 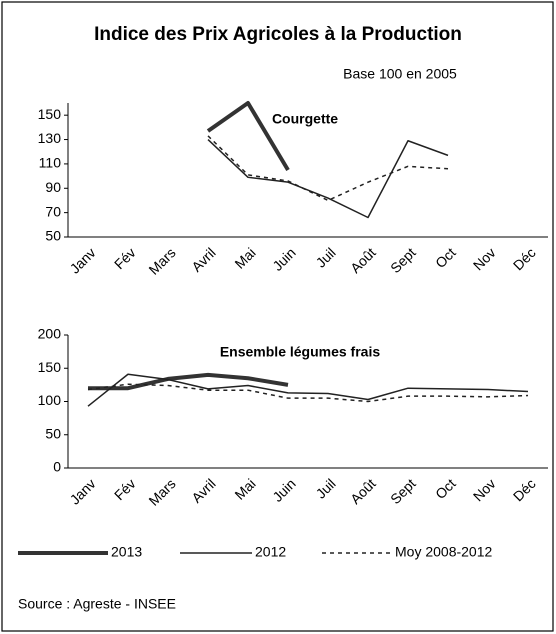 I want to click on y-tick-label: 100, so click(x=50, y=400).